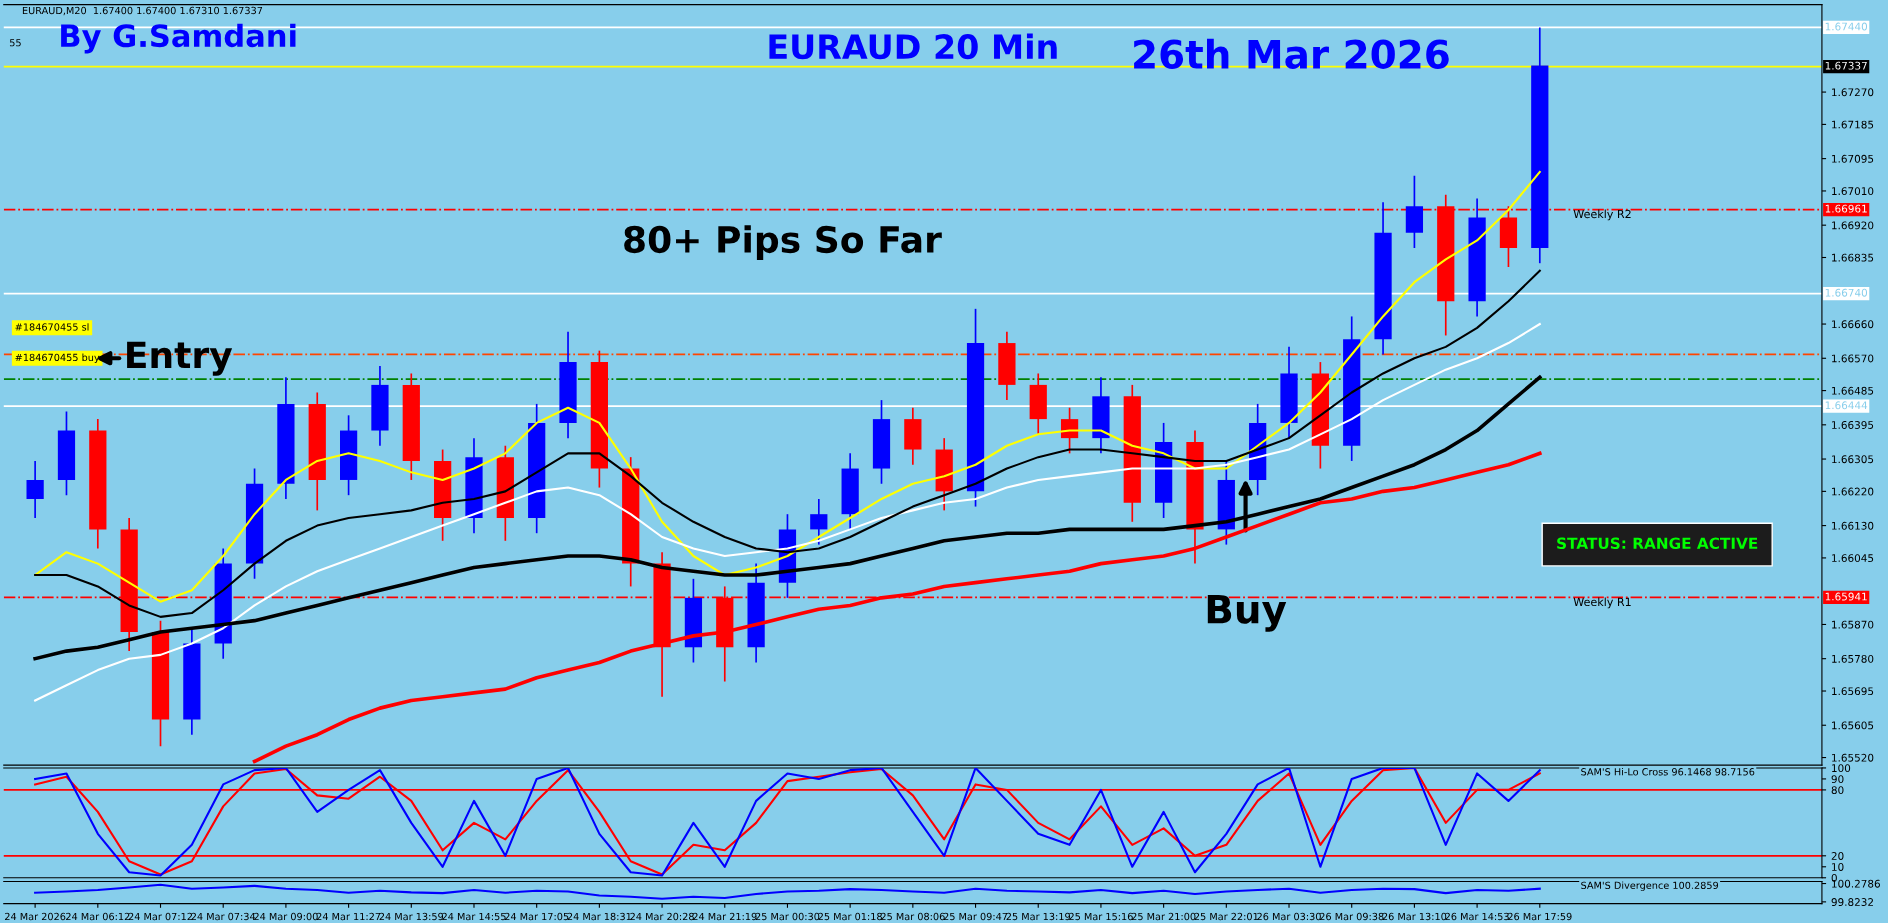 The width and height of the screenshot is (1888, 923). What do you see at coordinates (1650, 886) in the screenshot?
I see `text: SAM'S Divergence 100.2859` at bounding box center [1650, 886].